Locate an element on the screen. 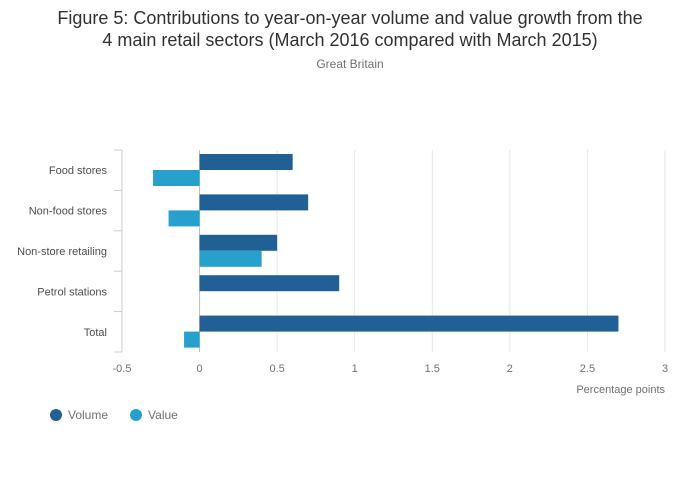  x-axis-title: Percentage points is located at coordinates (620, 390).